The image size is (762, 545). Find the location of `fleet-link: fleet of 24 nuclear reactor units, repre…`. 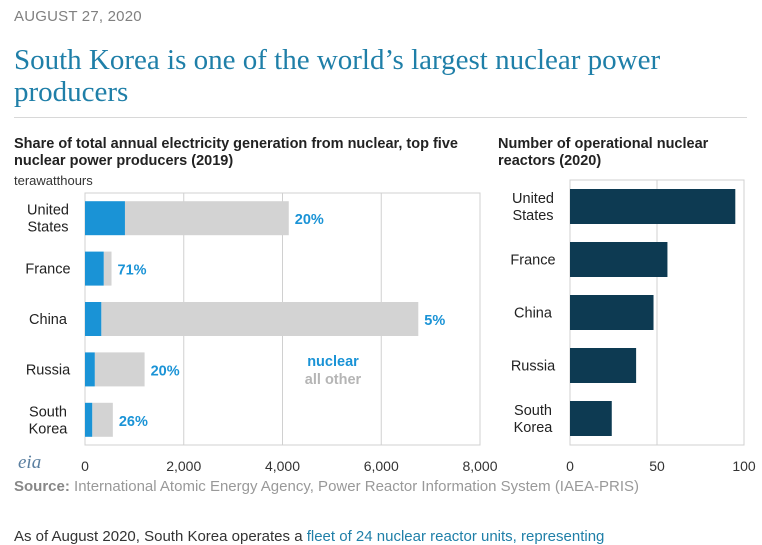

fleet-link: fleet of 24 nuclear reactor units, repre… is located at coordinates (455, 536).